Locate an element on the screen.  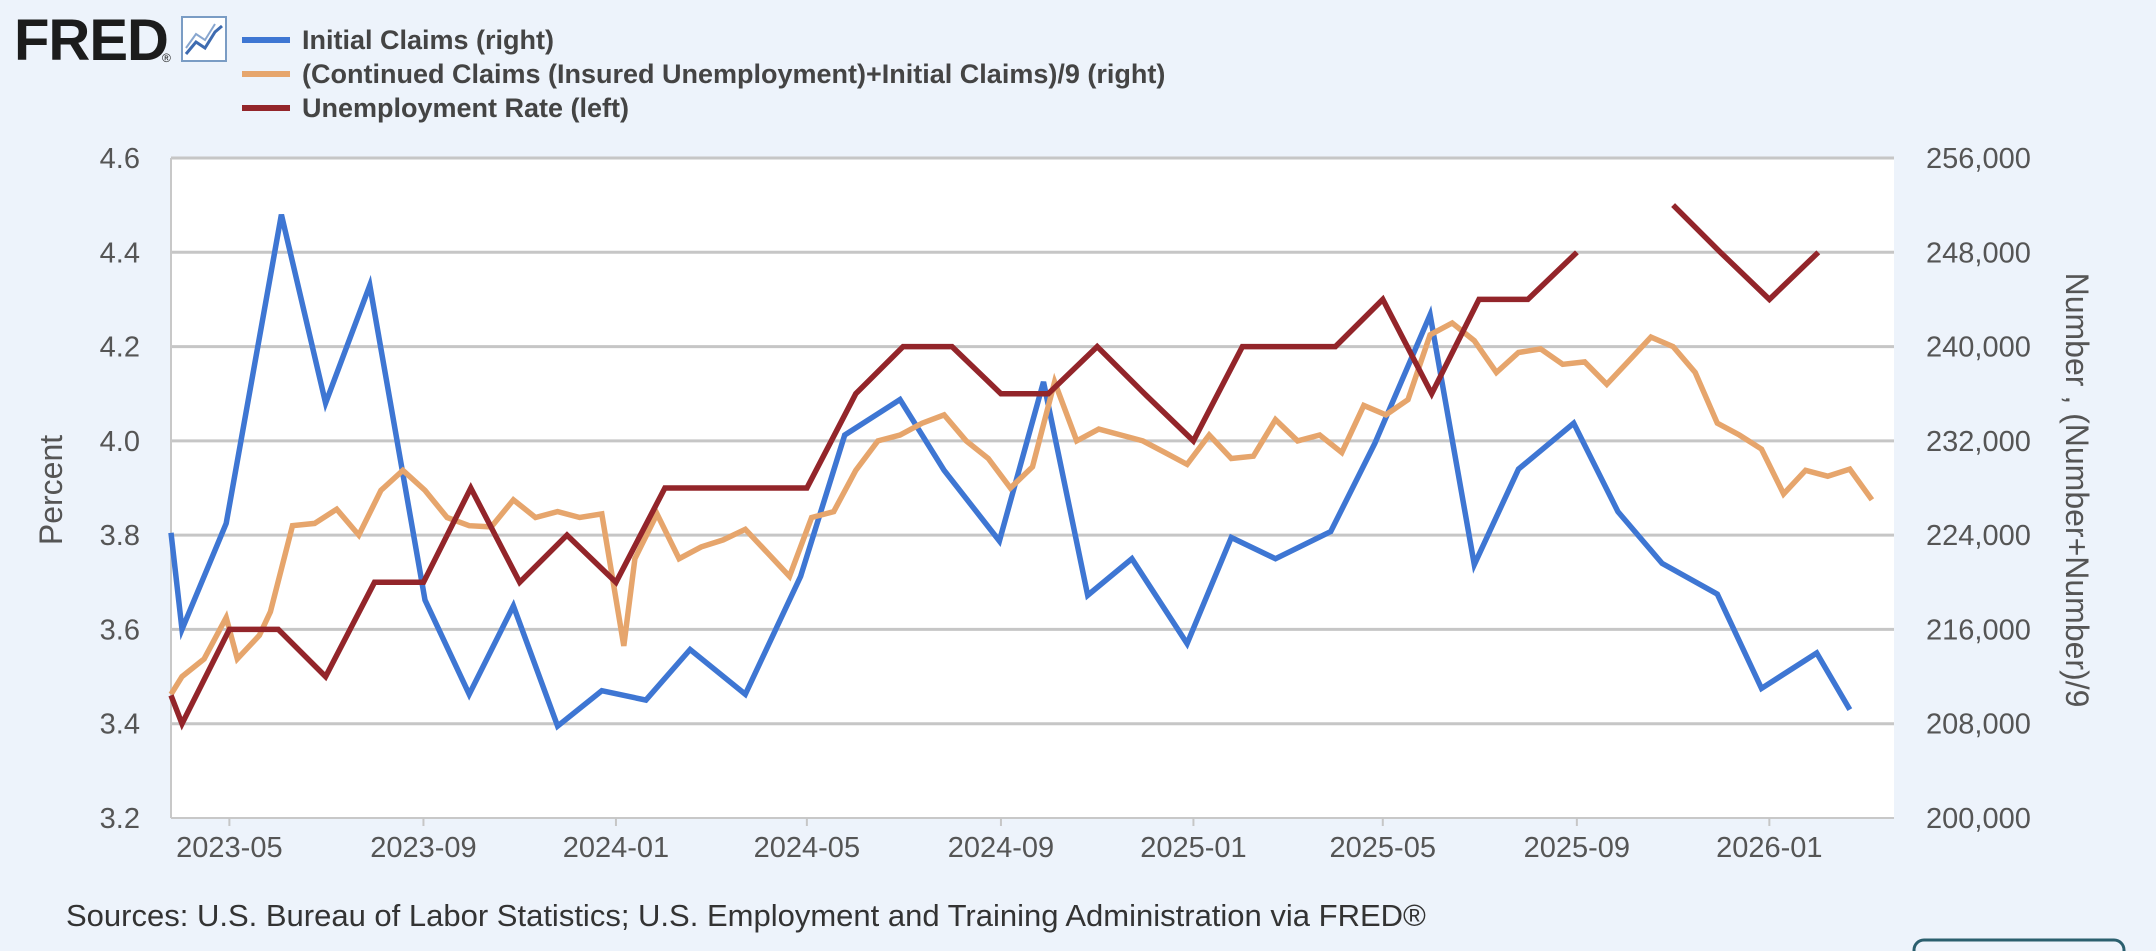
left-axis-title: Percent is located at coordinates (51, 490).